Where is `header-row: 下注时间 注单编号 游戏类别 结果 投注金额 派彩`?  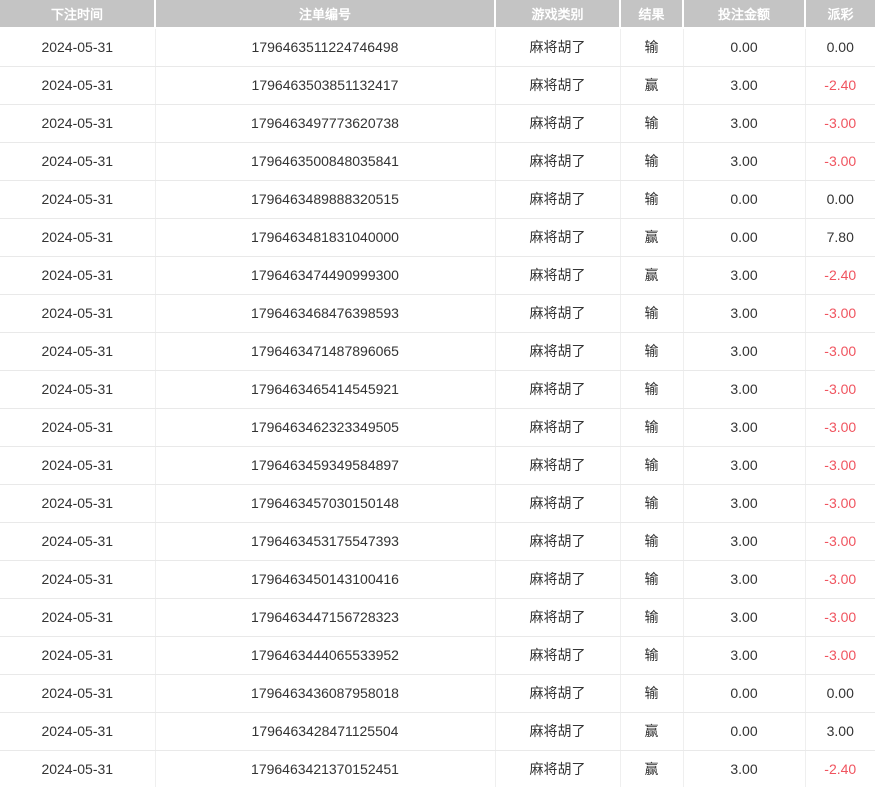
header-row: 下注时间 注单编号 游戏类别 结果 投注金额 派彩 is located at coordinates (437, 14).